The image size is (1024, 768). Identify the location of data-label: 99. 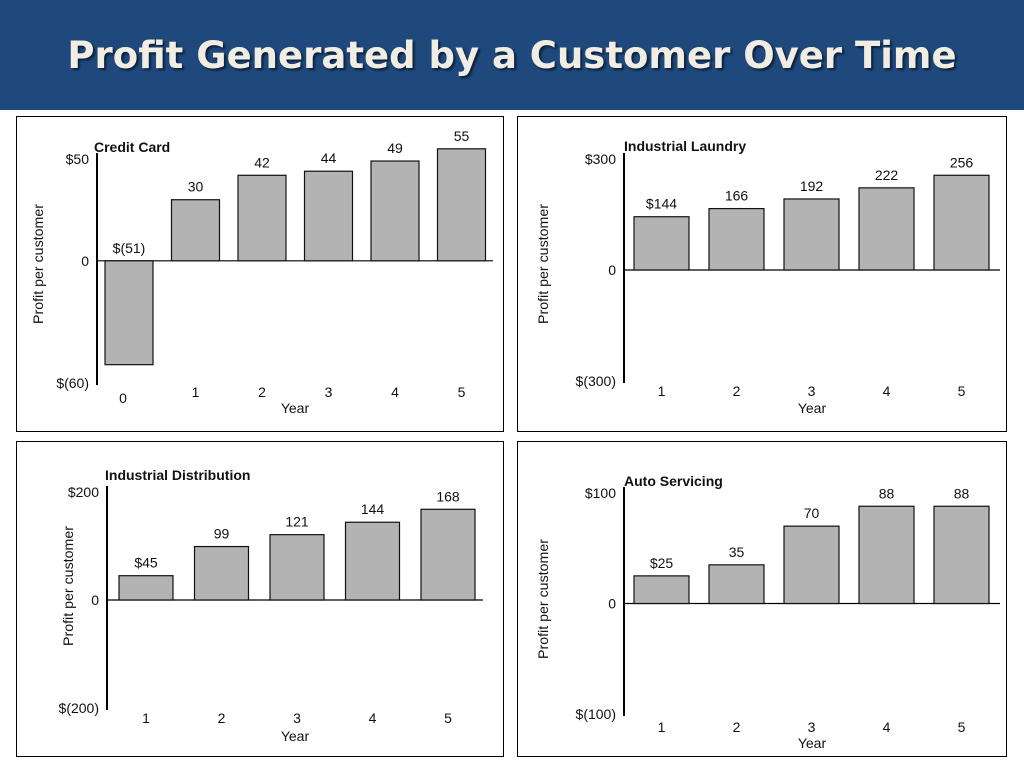
(222, 534).